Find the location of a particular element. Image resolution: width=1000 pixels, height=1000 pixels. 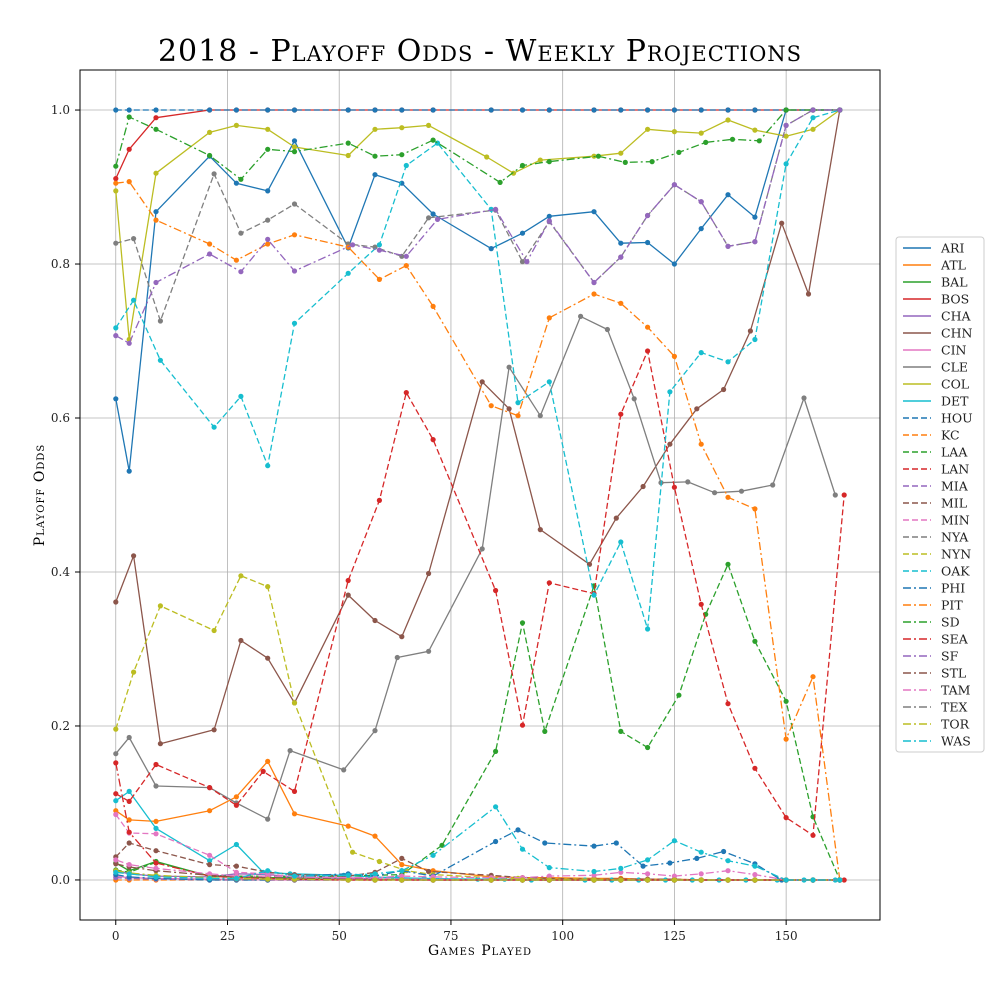

legend-label: MIN is located at coordinates (955, 520).